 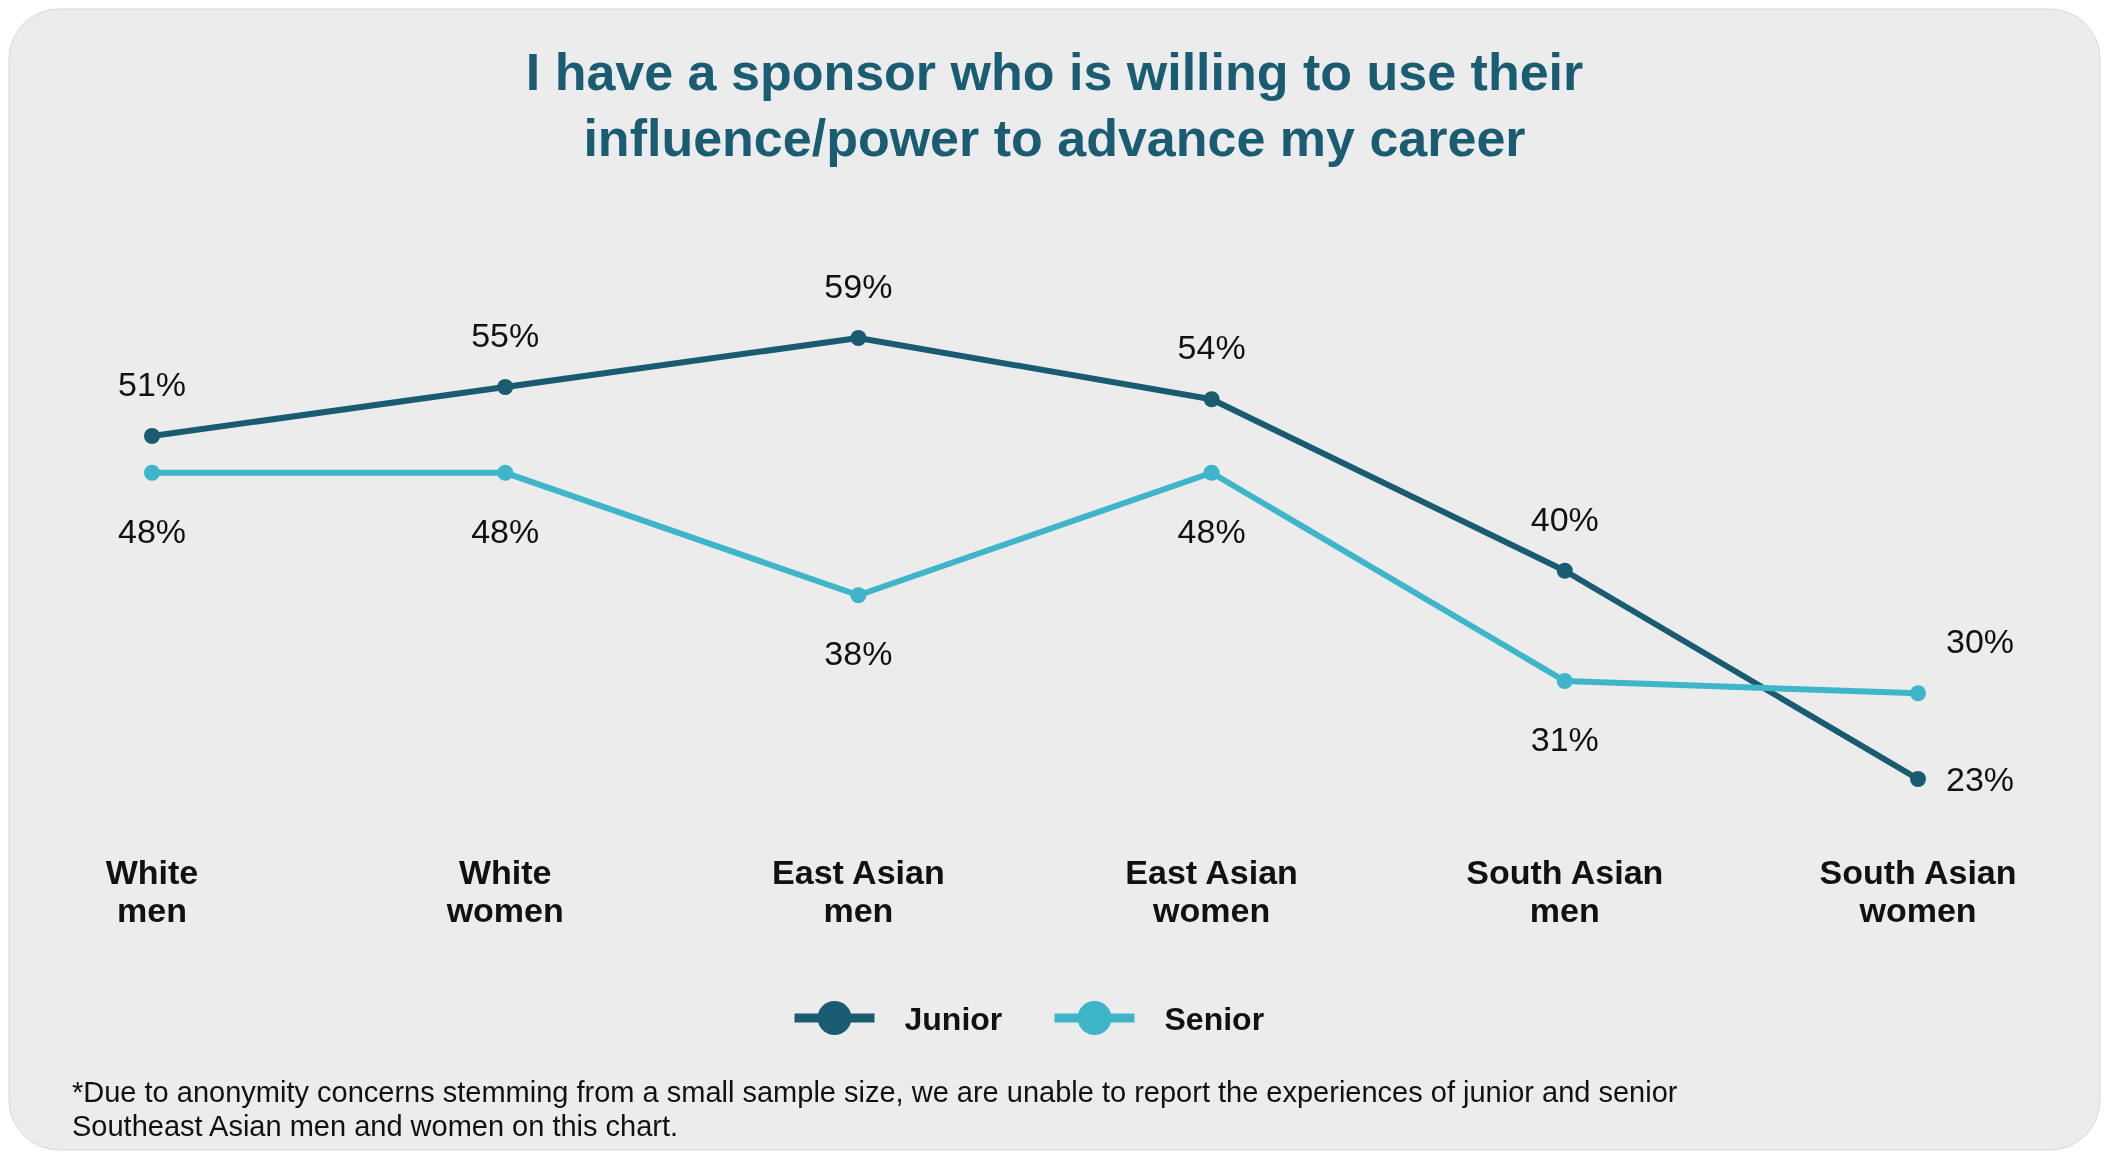 What do you see at coordinates (858, 891) in the screenshot?
I see `x-tick-label: East Asian men` at bounding box center [858, 891].